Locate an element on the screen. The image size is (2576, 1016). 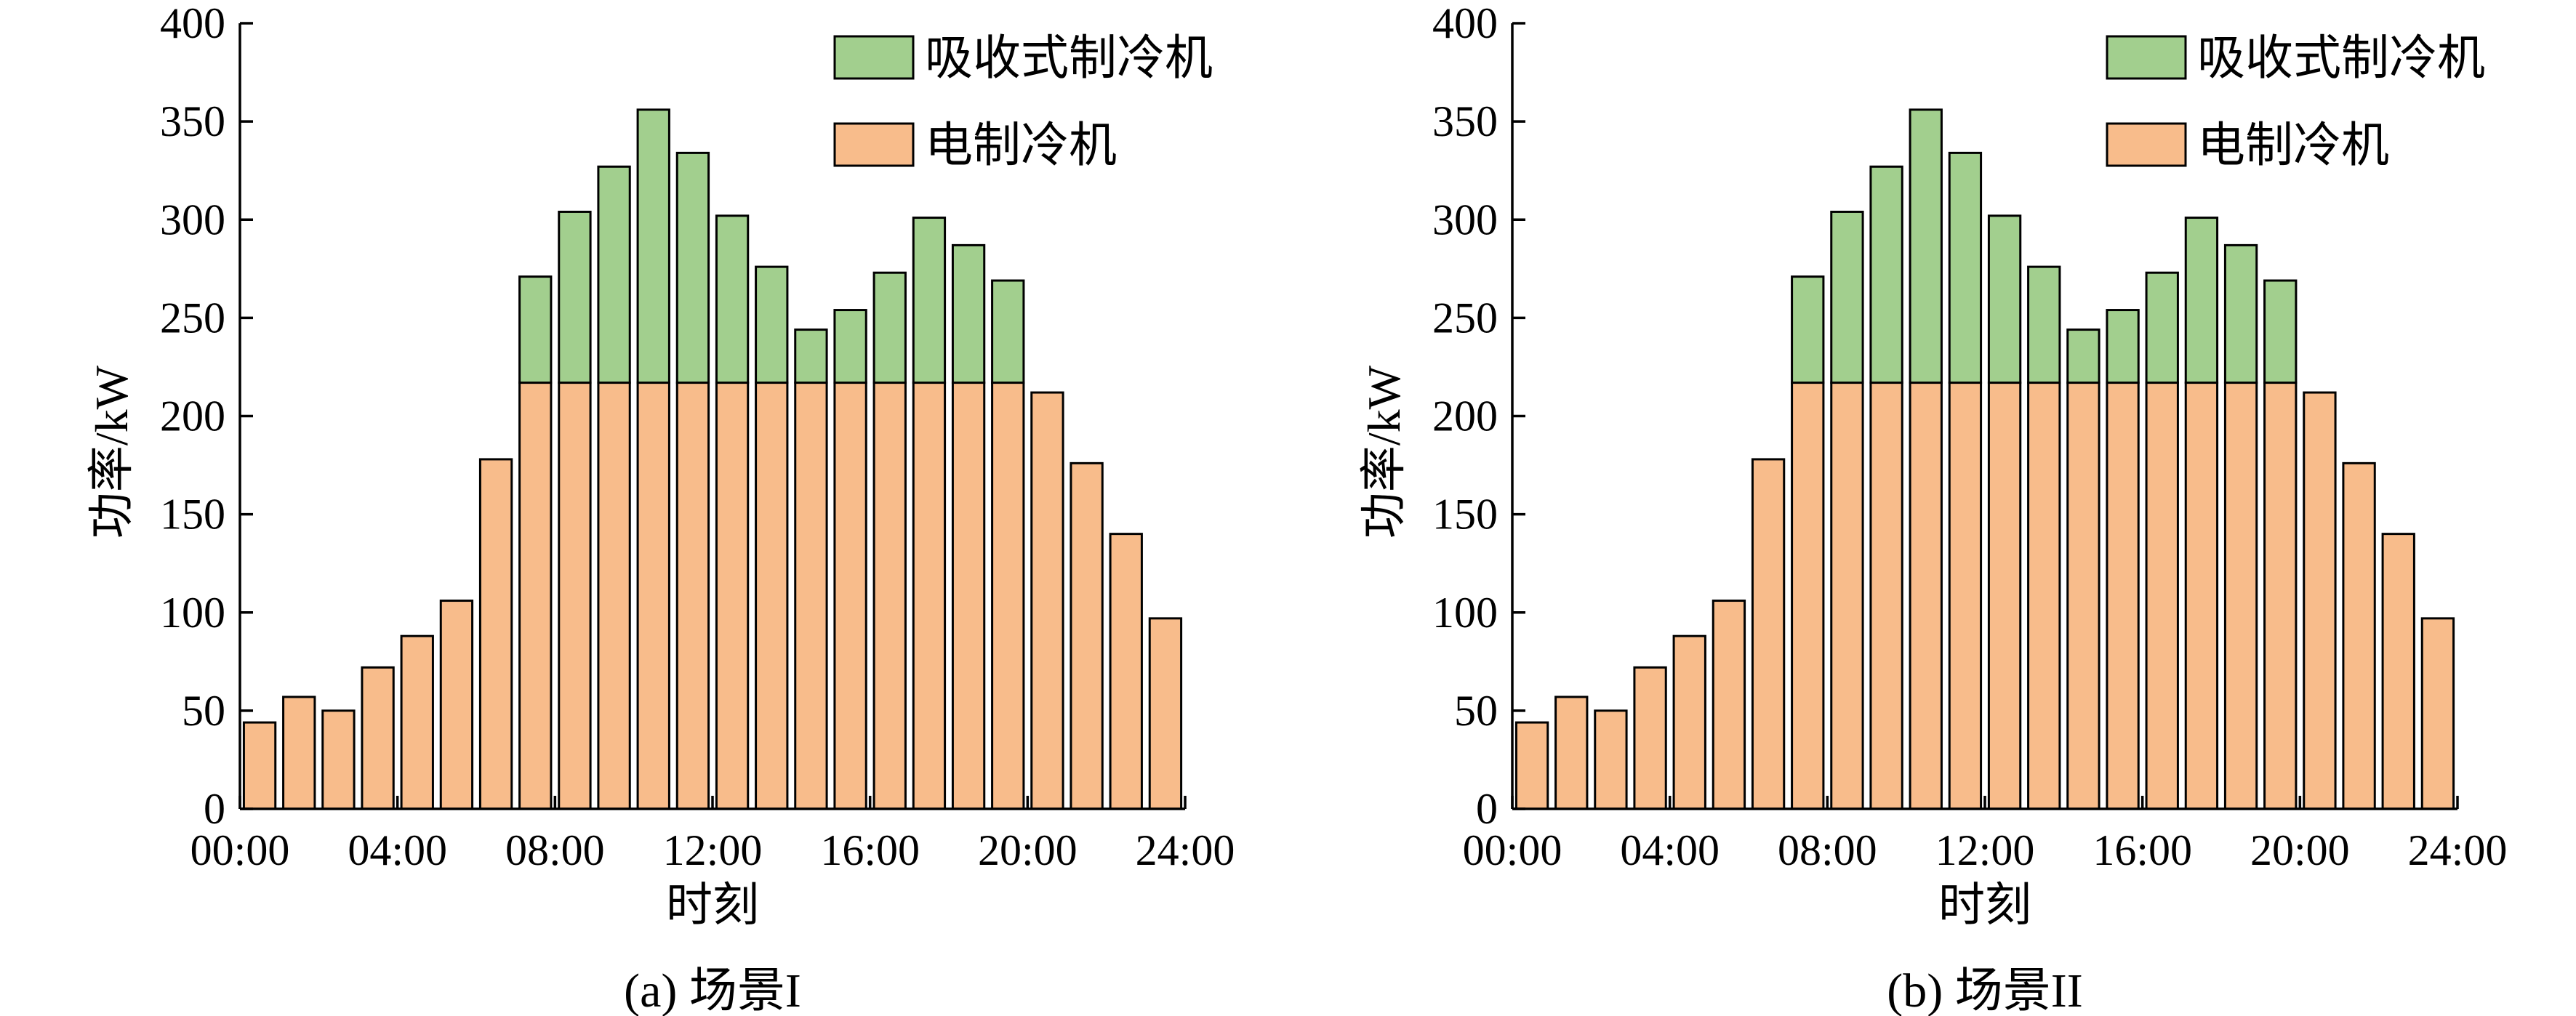
y-tick-label: 350 is located at coordinates (1465, 121).